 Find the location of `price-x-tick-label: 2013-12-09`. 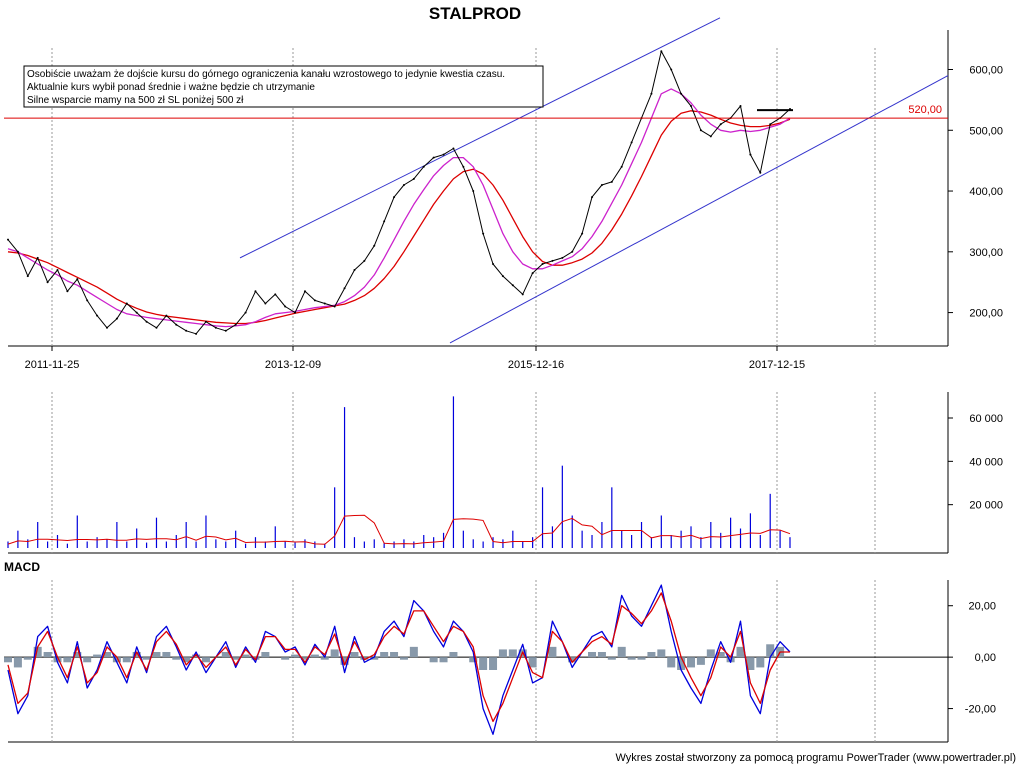

price-x-tick-label: 2013-12-09 is located at coordinates (293, 365).